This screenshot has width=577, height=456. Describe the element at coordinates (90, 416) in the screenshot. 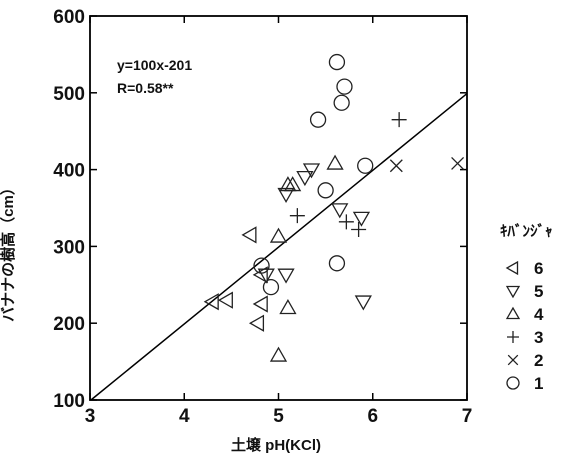

I see `x-tick-label: 3` at that location.